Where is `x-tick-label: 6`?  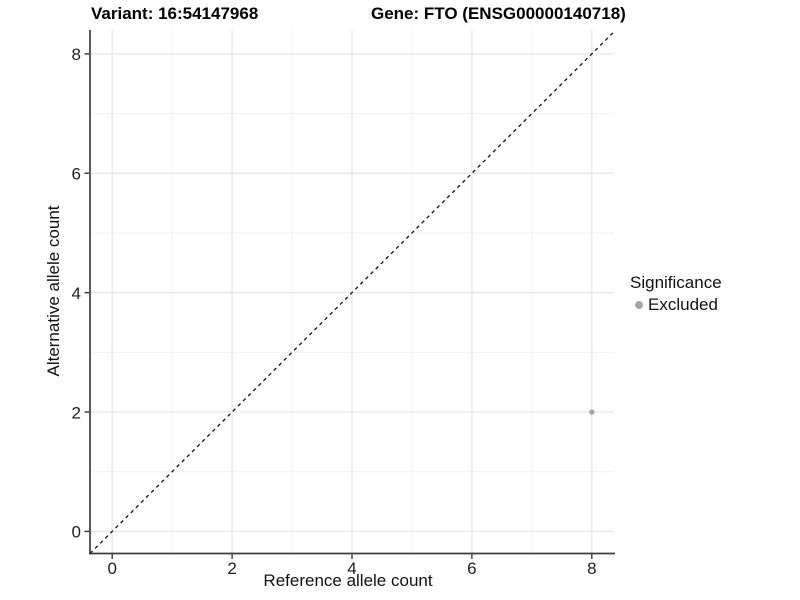
x-tick-label: 6 is located at coordinates (471, 568).